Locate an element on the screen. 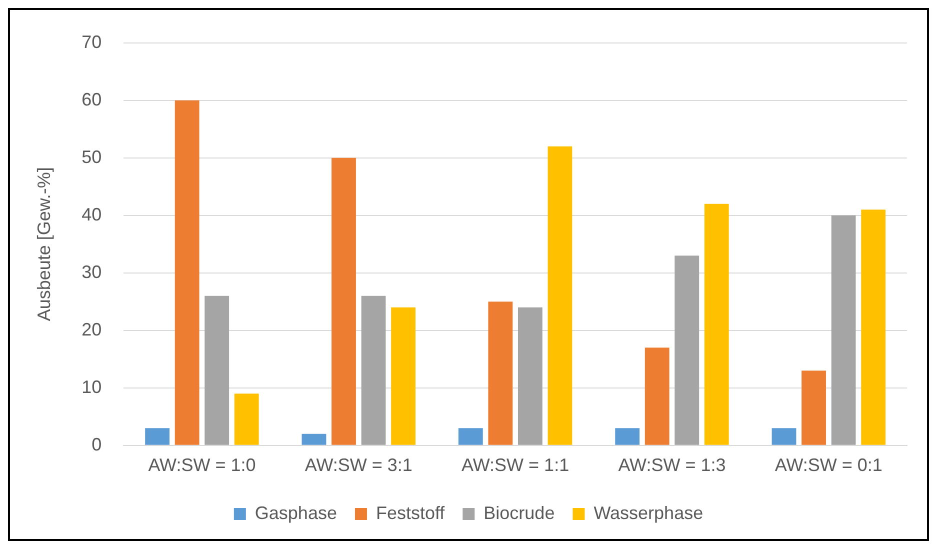  y-axis-title: Ausbeute [Gew.-%] is located at coordinates (44, 244).